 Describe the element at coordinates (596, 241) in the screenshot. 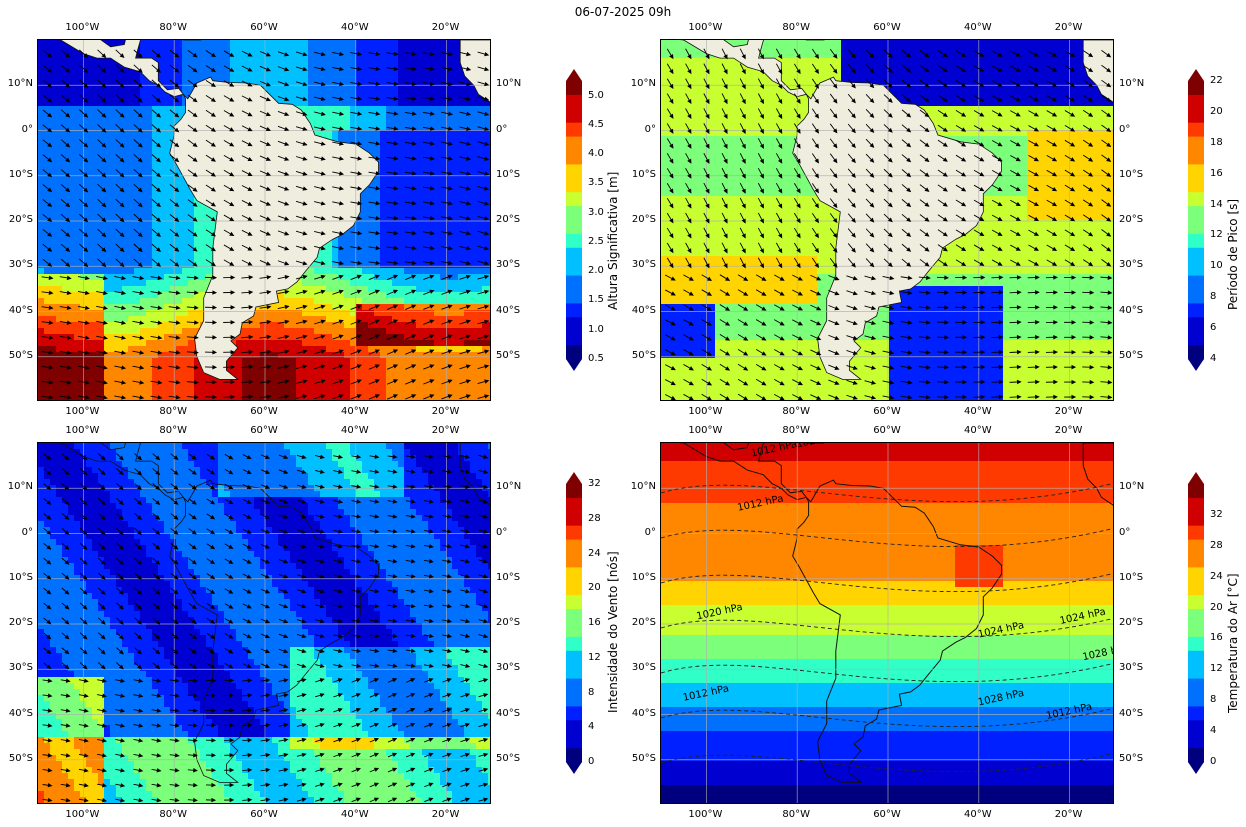

I see `colorbar-tick: 2.5` at that location.